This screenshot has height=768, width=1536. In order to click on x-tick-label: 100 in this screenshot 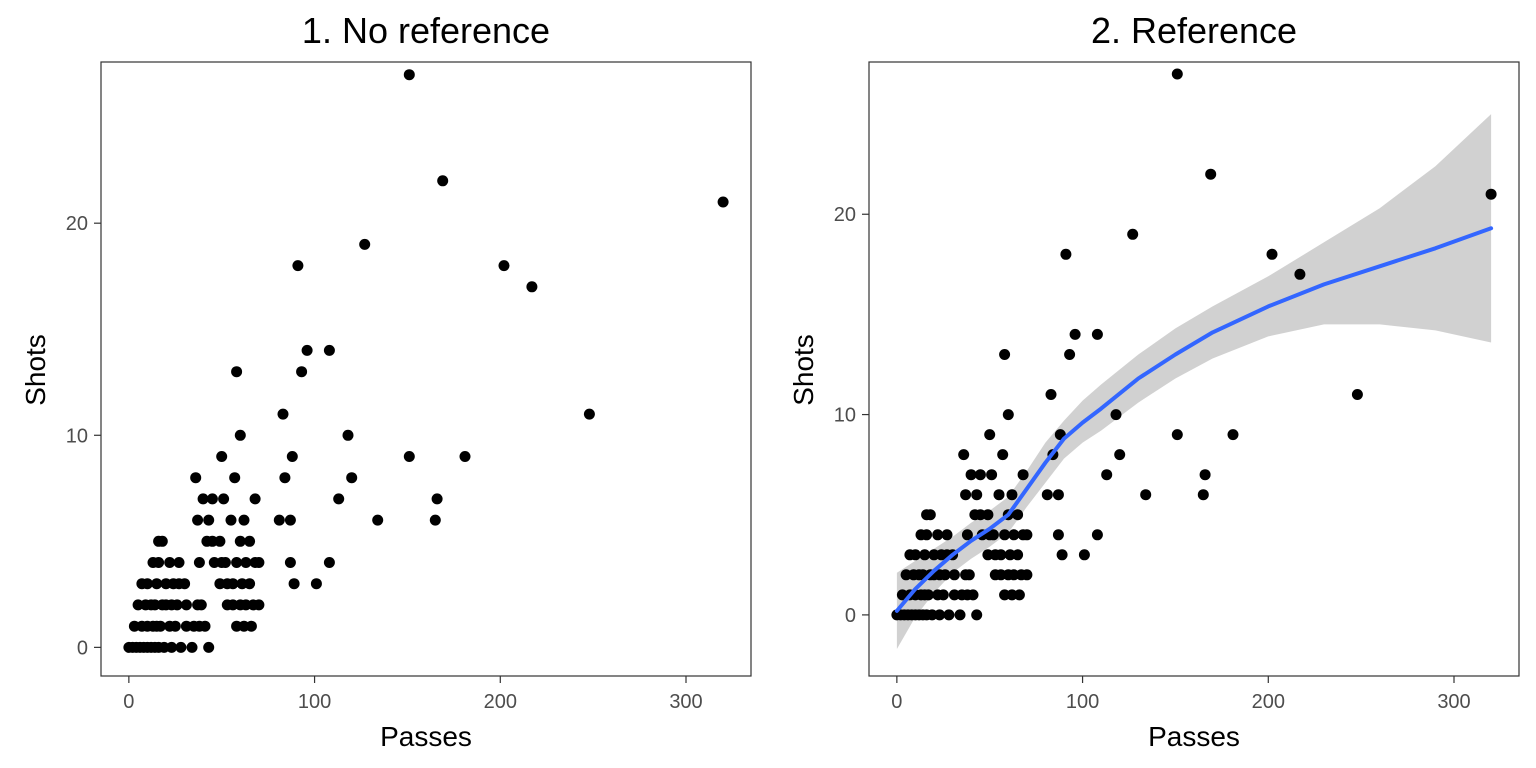, I will do `click(314, 702)`.